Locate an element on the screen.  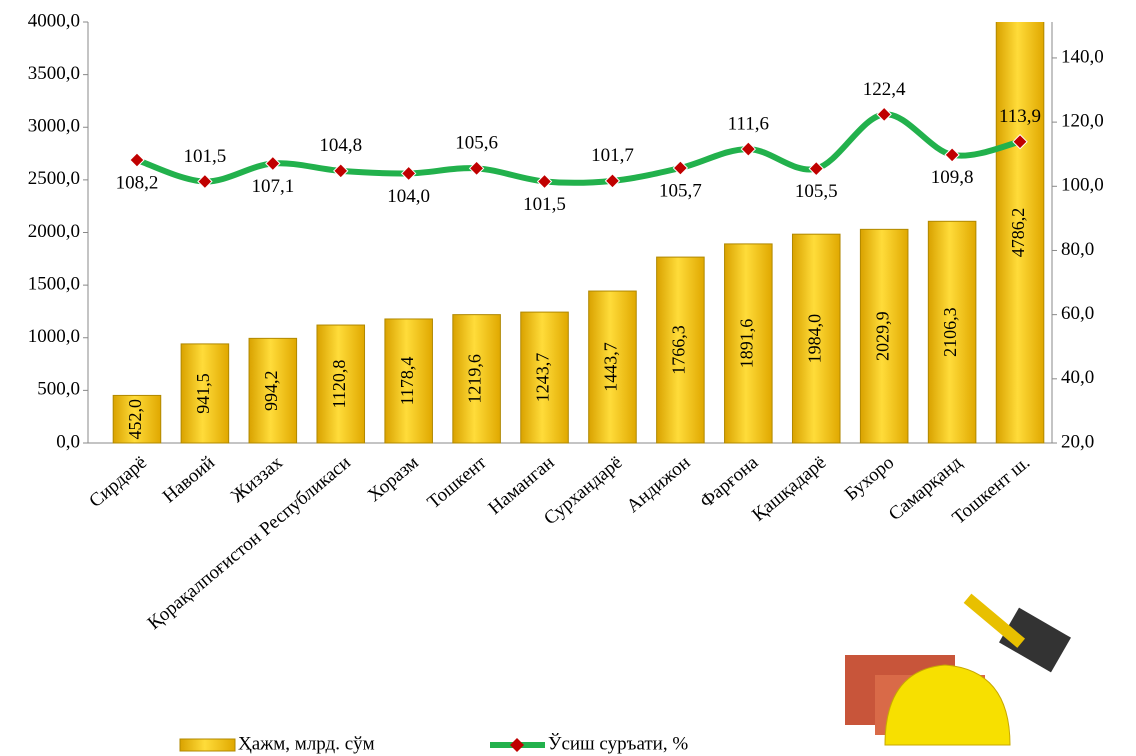
bar-value-label: 2029,9 is located at coordinates (882, 336).